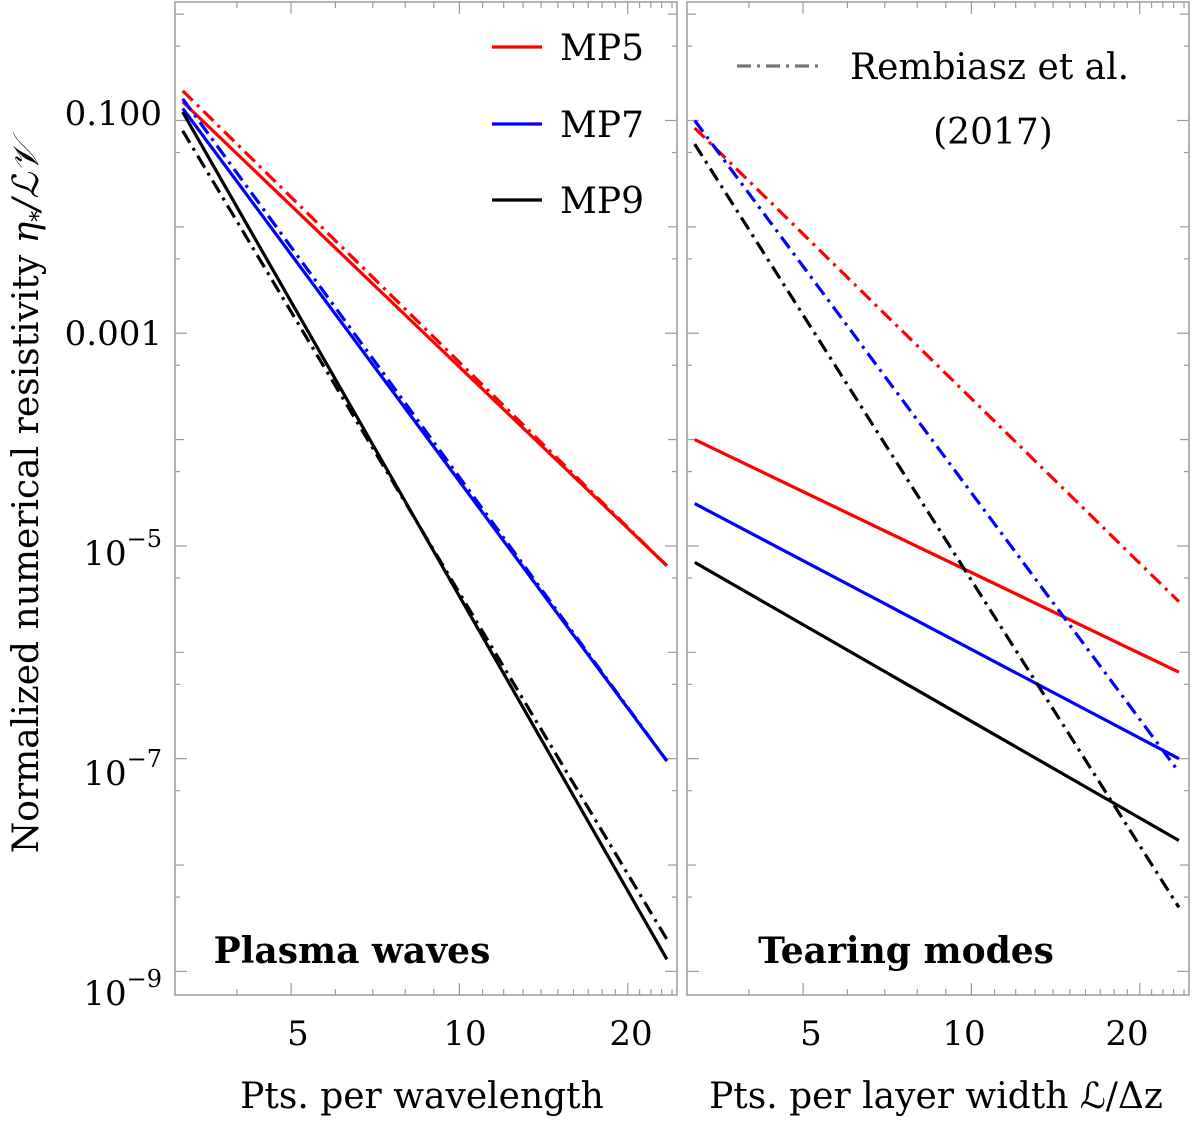  I want to click on y-tick-label-1e-9: 10⁻⁹, so click(122, 989).